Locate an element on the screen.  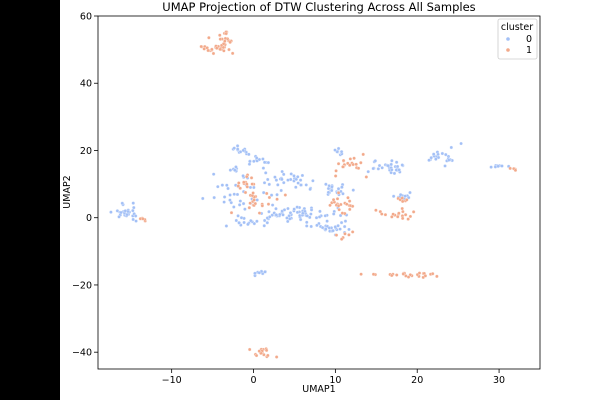
y-tick-label: −40 is located at coordinates (82, 353).